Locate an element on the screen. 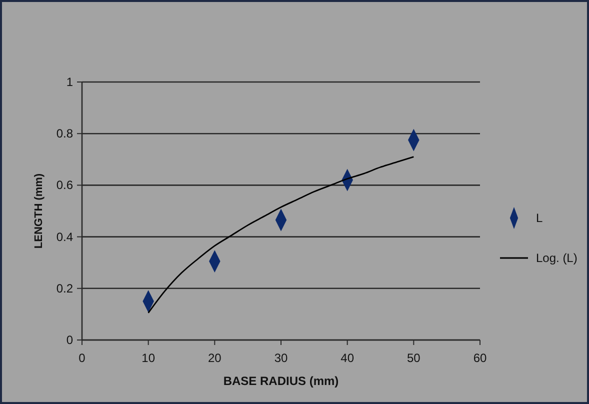 The image size is (589, 404). y-axis-title: LENGTH (mm) is located at coordinates (39, 211).